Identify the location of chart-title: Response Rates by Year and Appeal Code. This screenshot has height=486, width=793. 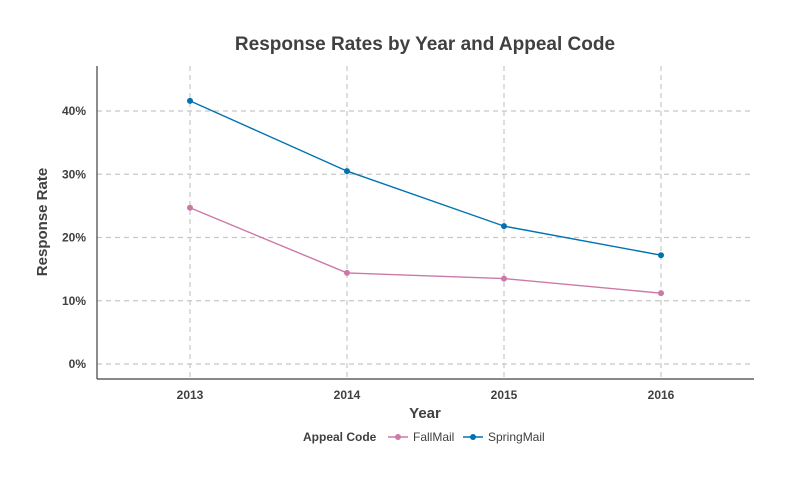
(425, 44).